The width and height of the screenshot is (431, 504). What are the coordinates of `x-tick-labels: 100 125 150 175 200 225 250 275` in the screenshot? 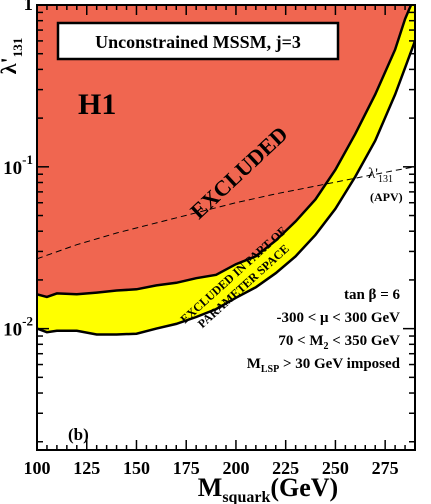 It's located at (211, 468).